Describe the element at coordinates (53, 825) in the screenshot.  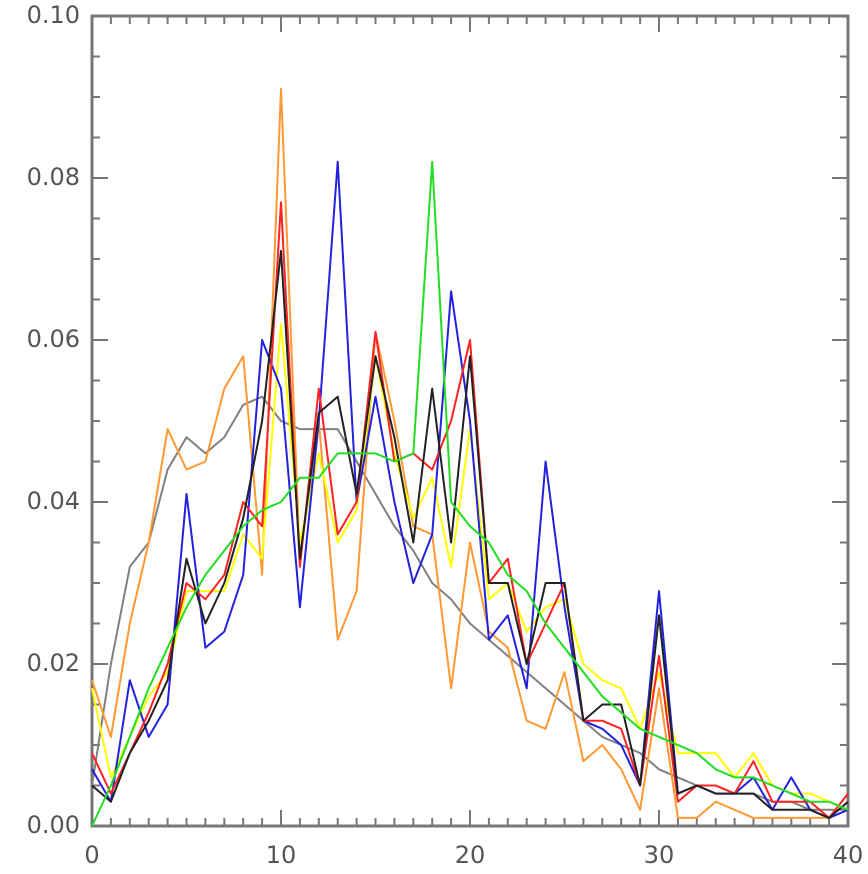
I see `y-tick-label: 0.00` at that location.